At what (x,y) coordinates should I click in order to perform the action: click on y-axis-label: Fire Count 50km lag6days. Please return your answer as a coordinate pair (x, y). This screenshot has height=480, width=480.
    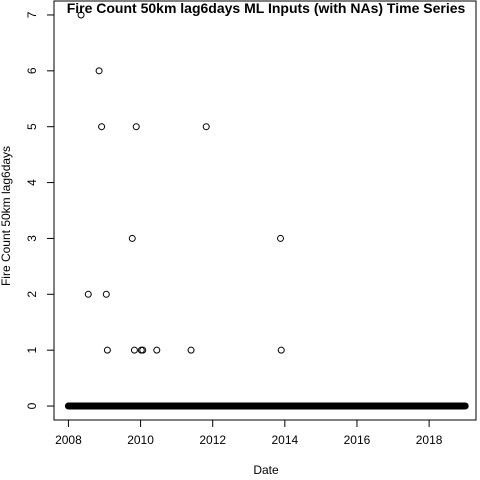
    Looking at the image, I should click on (6, 216).